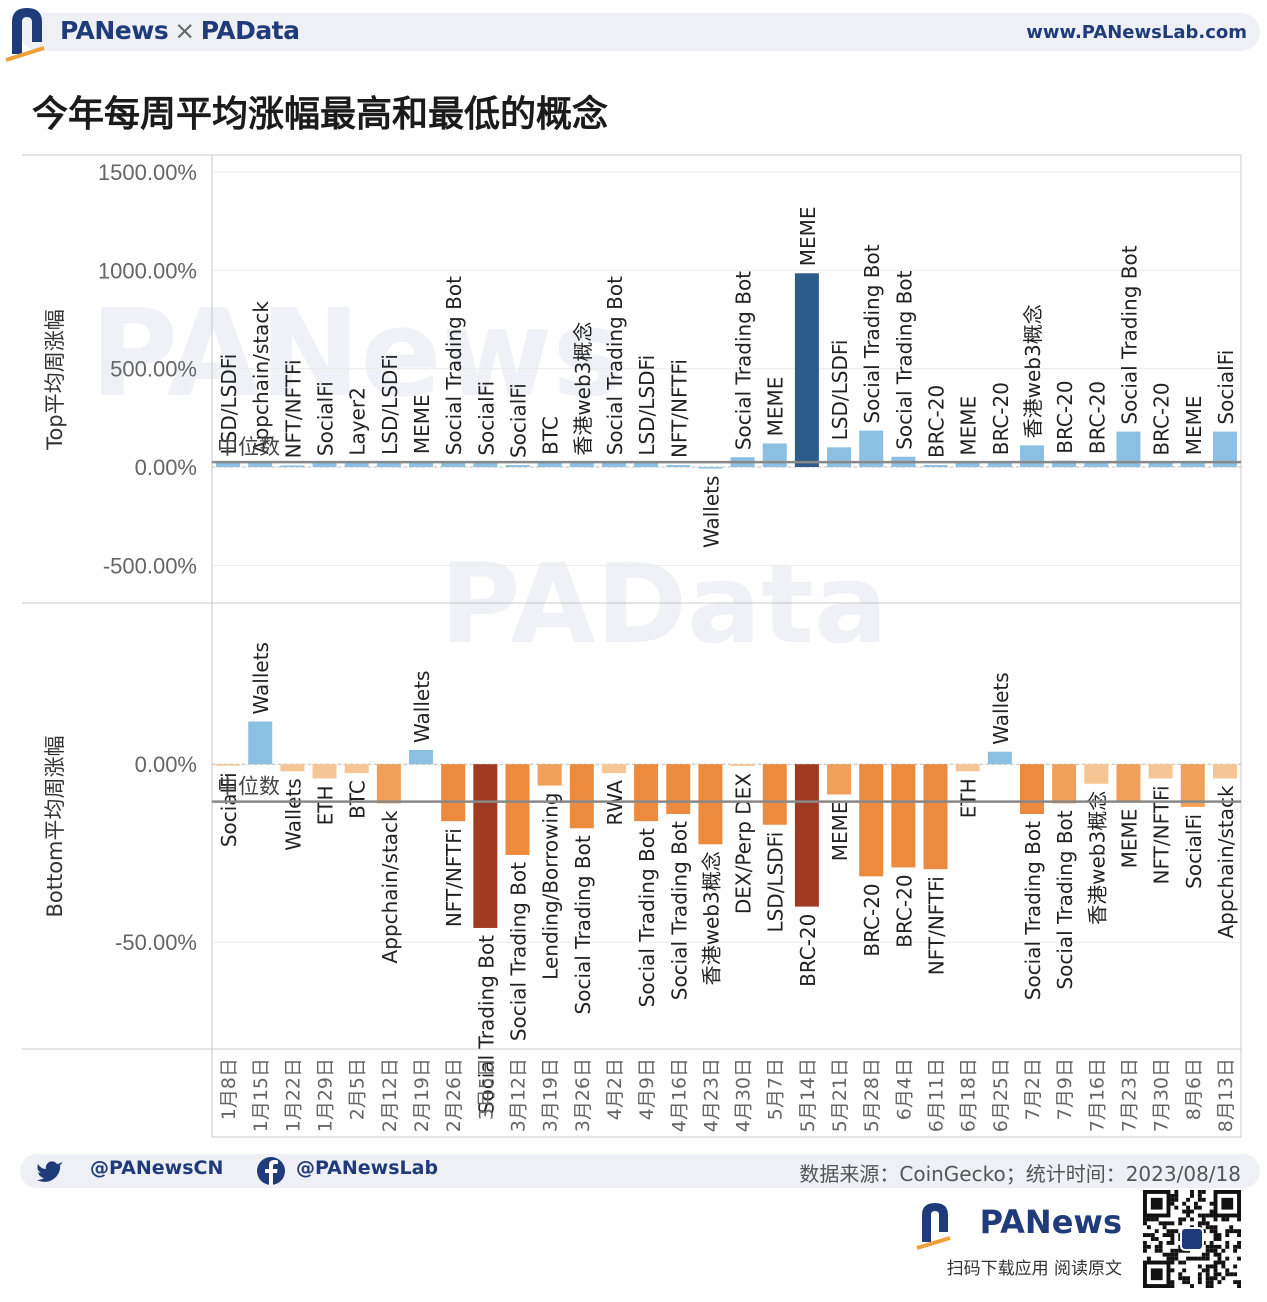 The width and height of the screenshot is (1267, 1302). Describe the element at coordinates (1136, 32) in the screenshot. I see `site-url: www.PANewsLab.com` at that location.